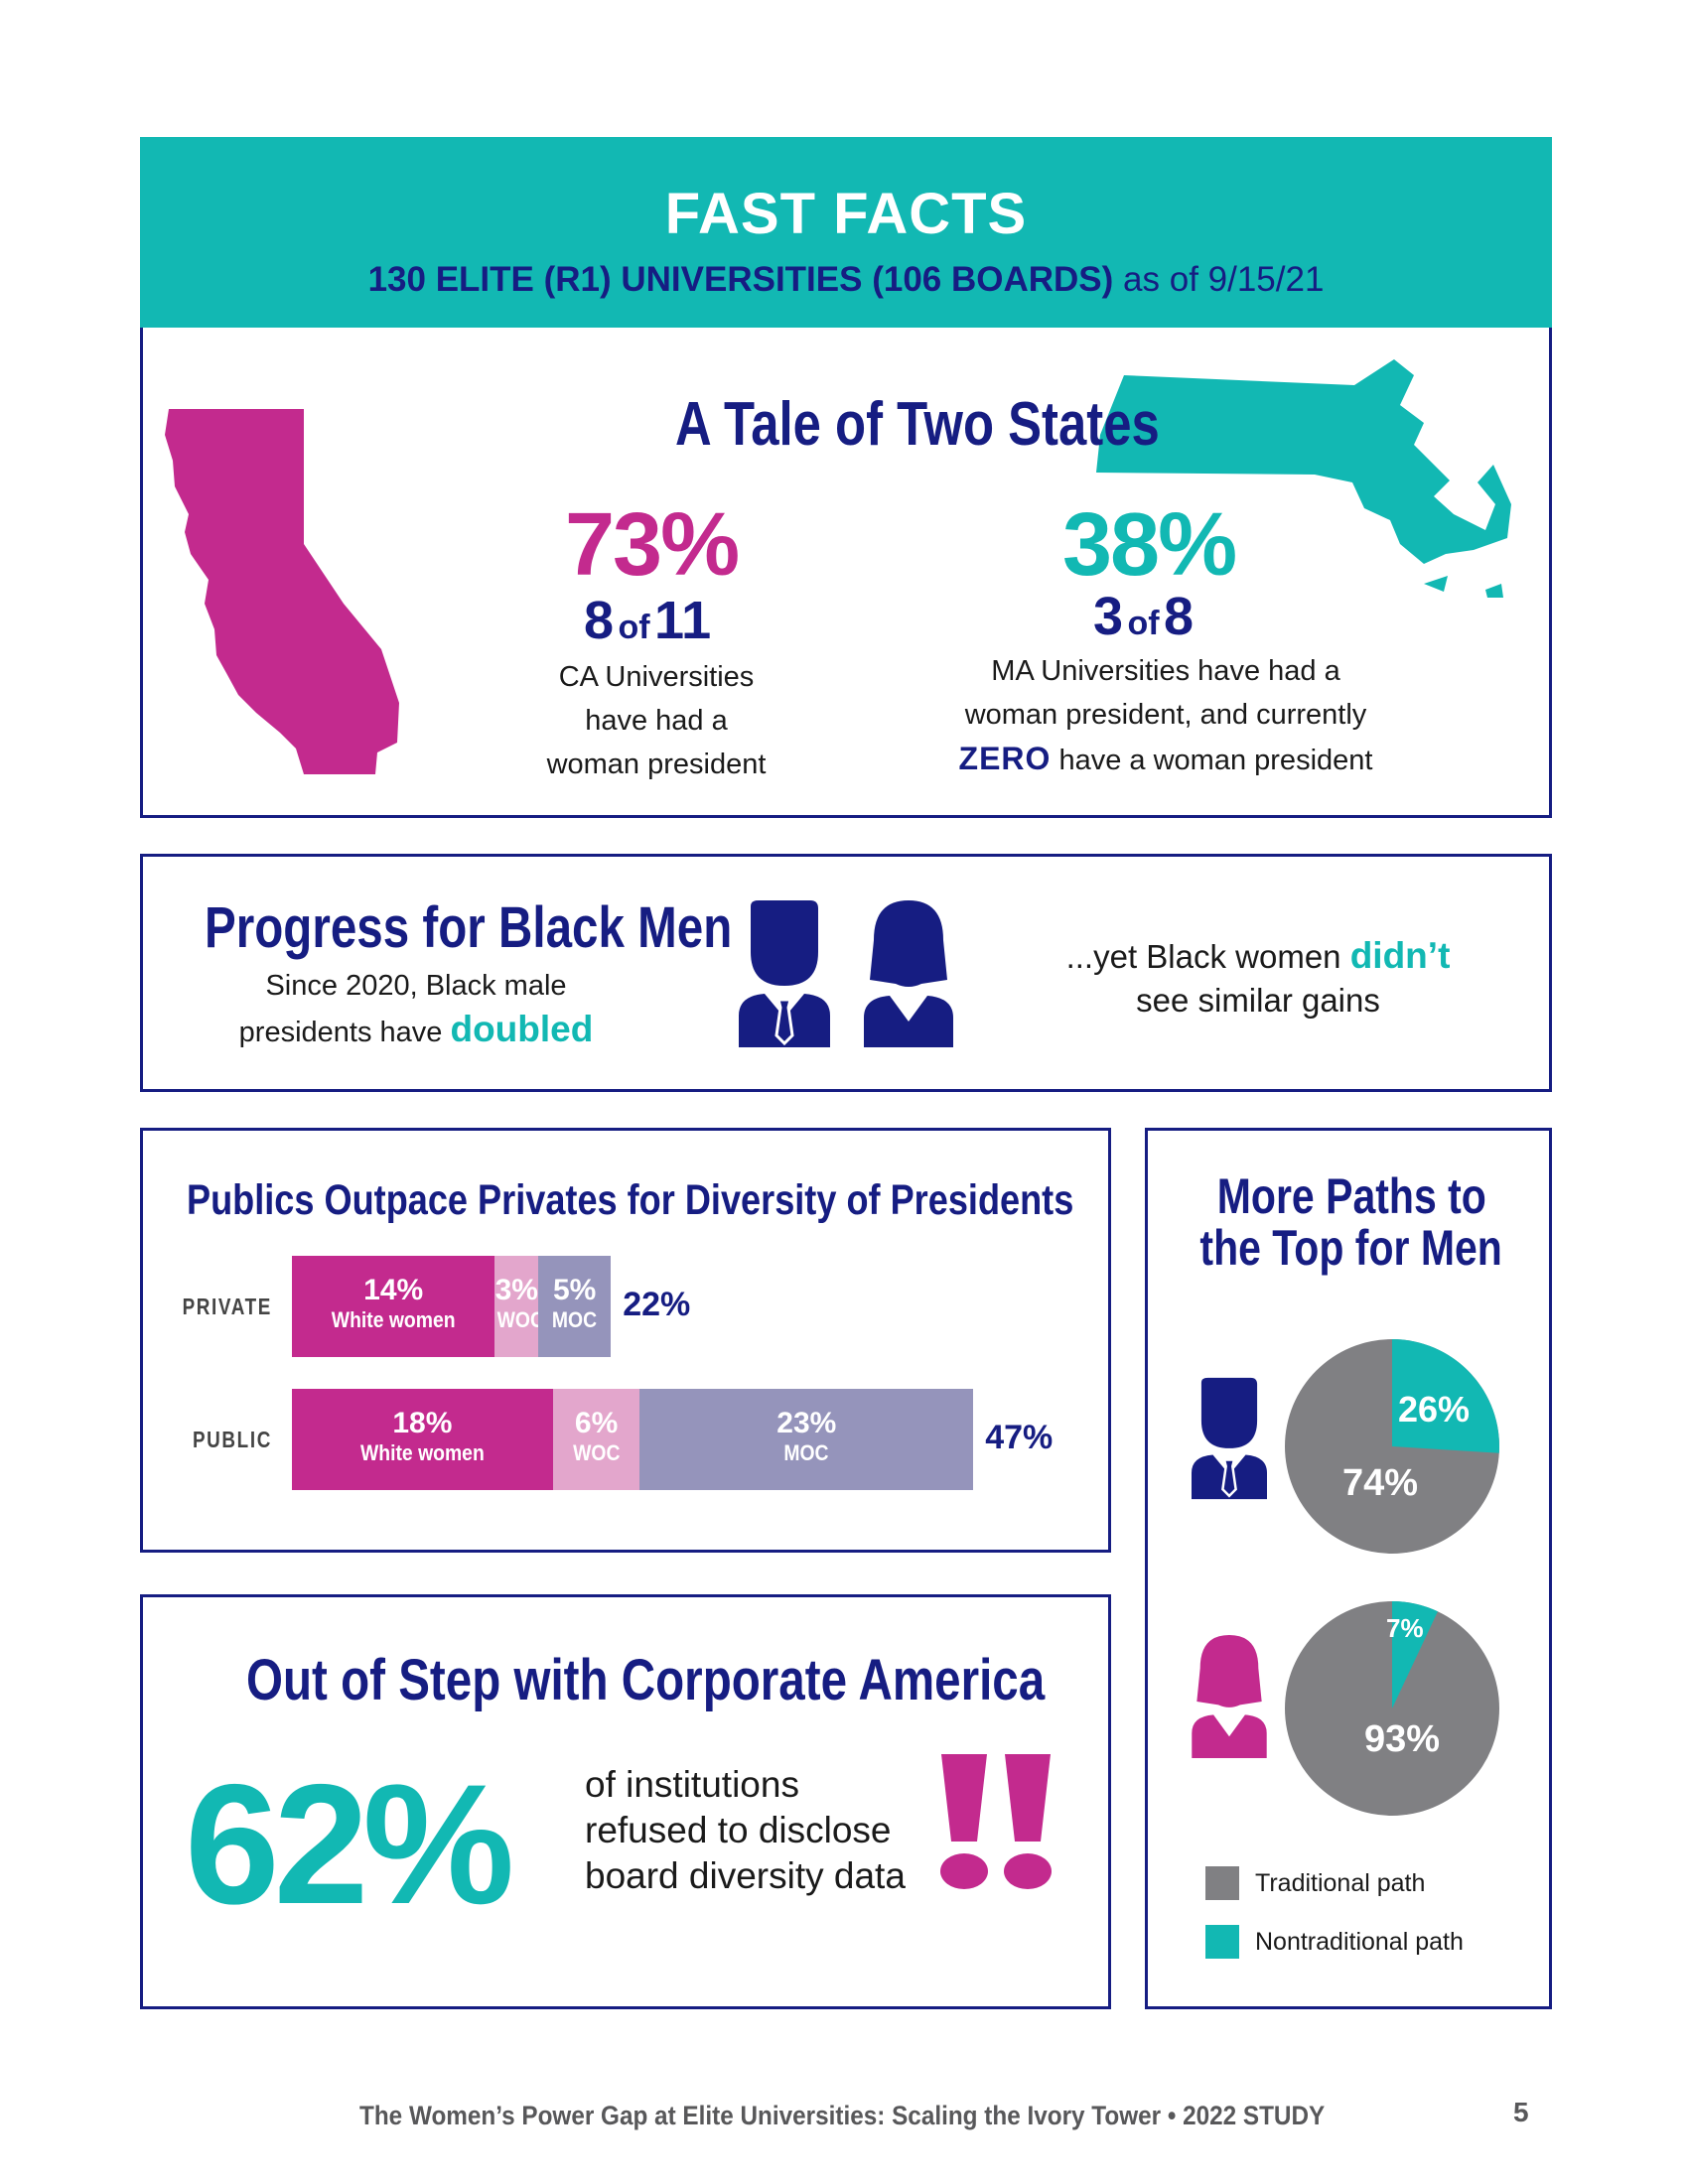 The image size is (1688, 2184). I want to click on ca-percent: 73%, so click(652, 545).